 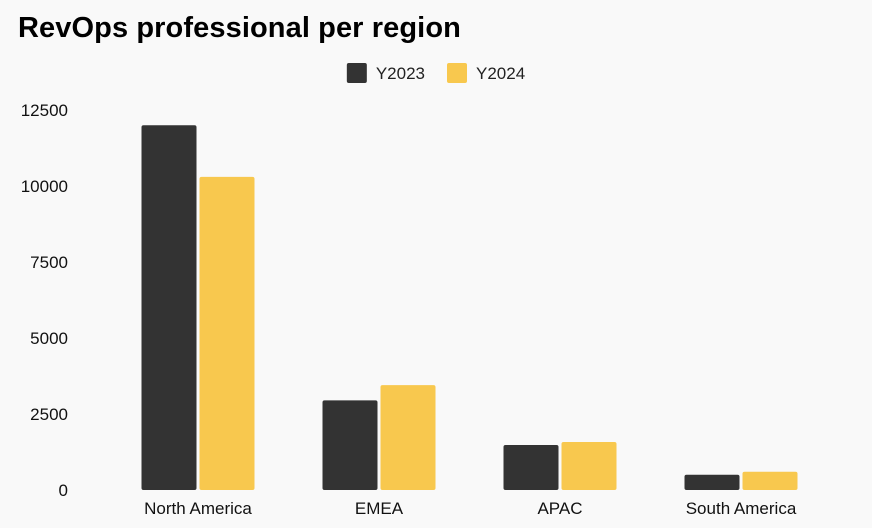 I want to click on x-axis: North America EMEA APAC South America, so click(x=470, y=508).